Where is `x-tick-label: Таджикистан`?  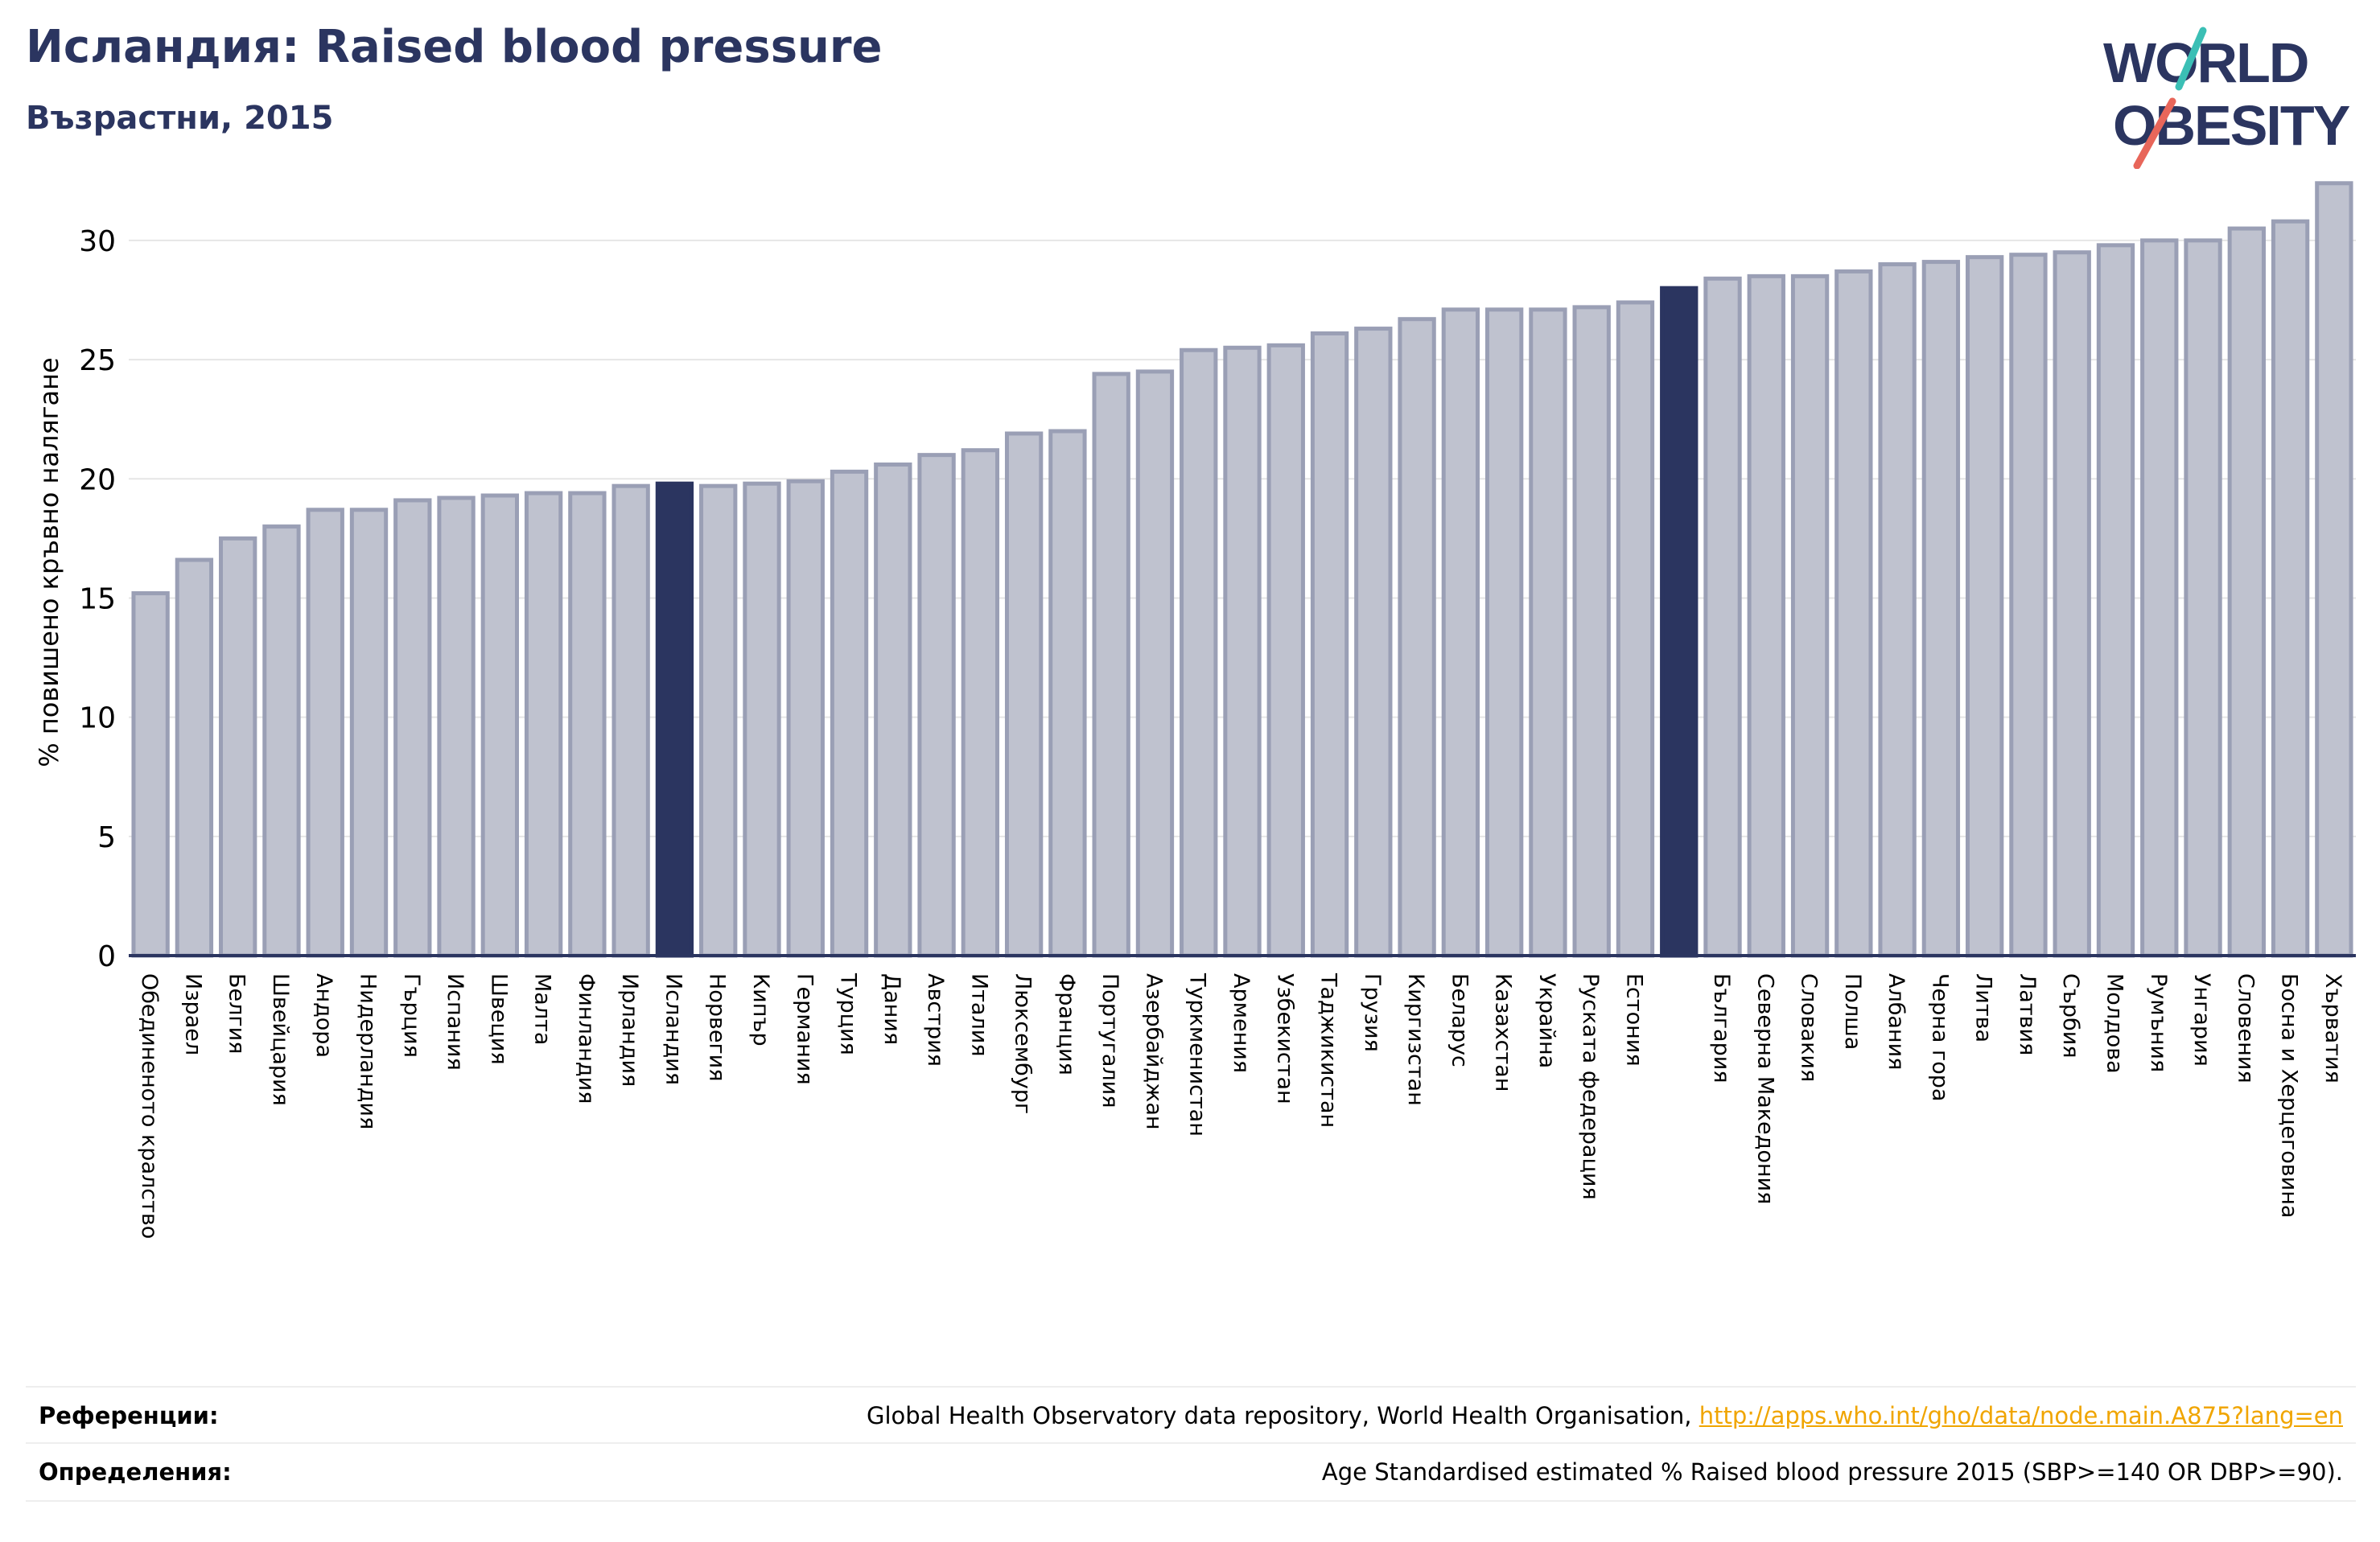 x-tick-label: Таджикистан is located at coordinates (1328, 1050).